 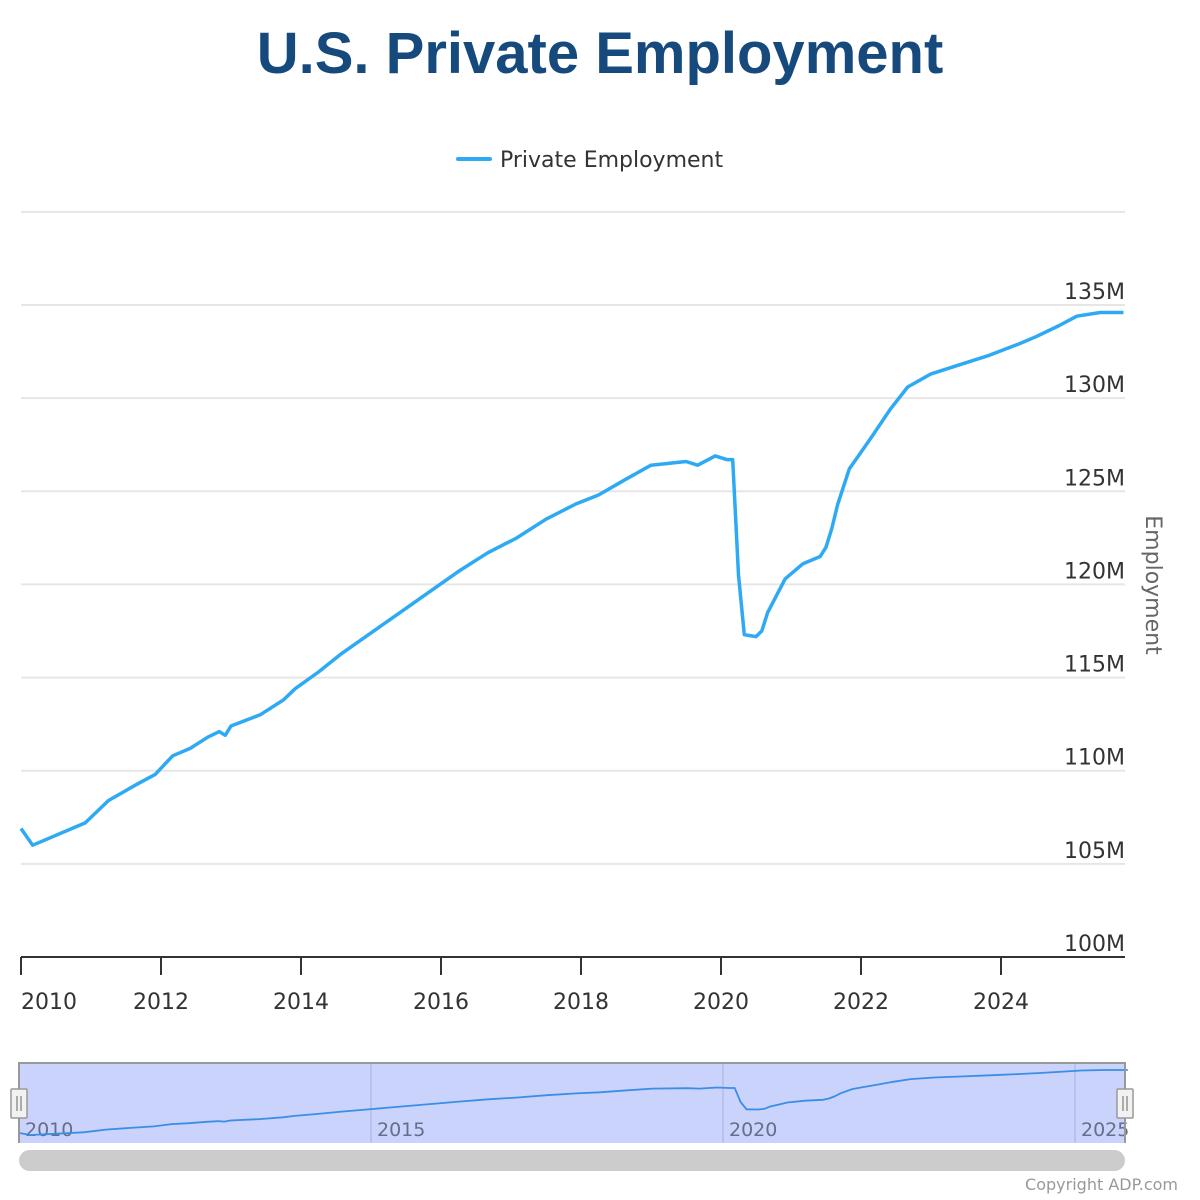 What do you see at coordinates (441, 1002) in the screenshot?
I see `x-tick-label: 2016` at bounding box center [441, 1002].